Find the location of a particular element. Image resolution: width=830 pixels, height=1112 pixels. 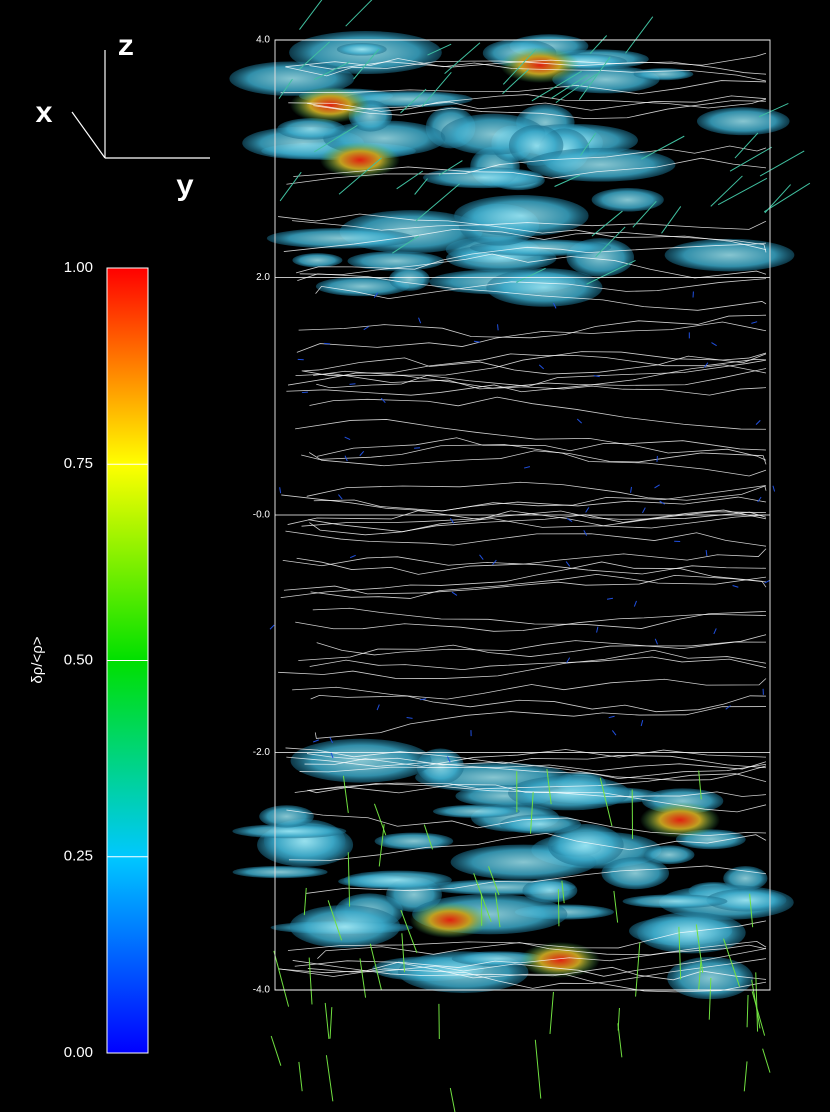

tick-label: -4.0 is located at coordinates (262, 990).